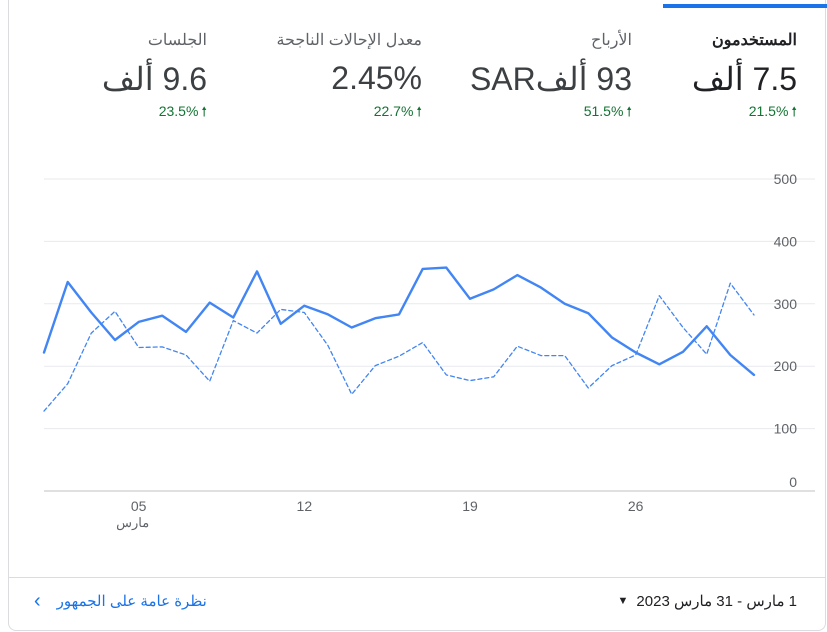 The image size is (827, 632). I want to click on metric-change: 🠕23.5%, so click(182, 111).